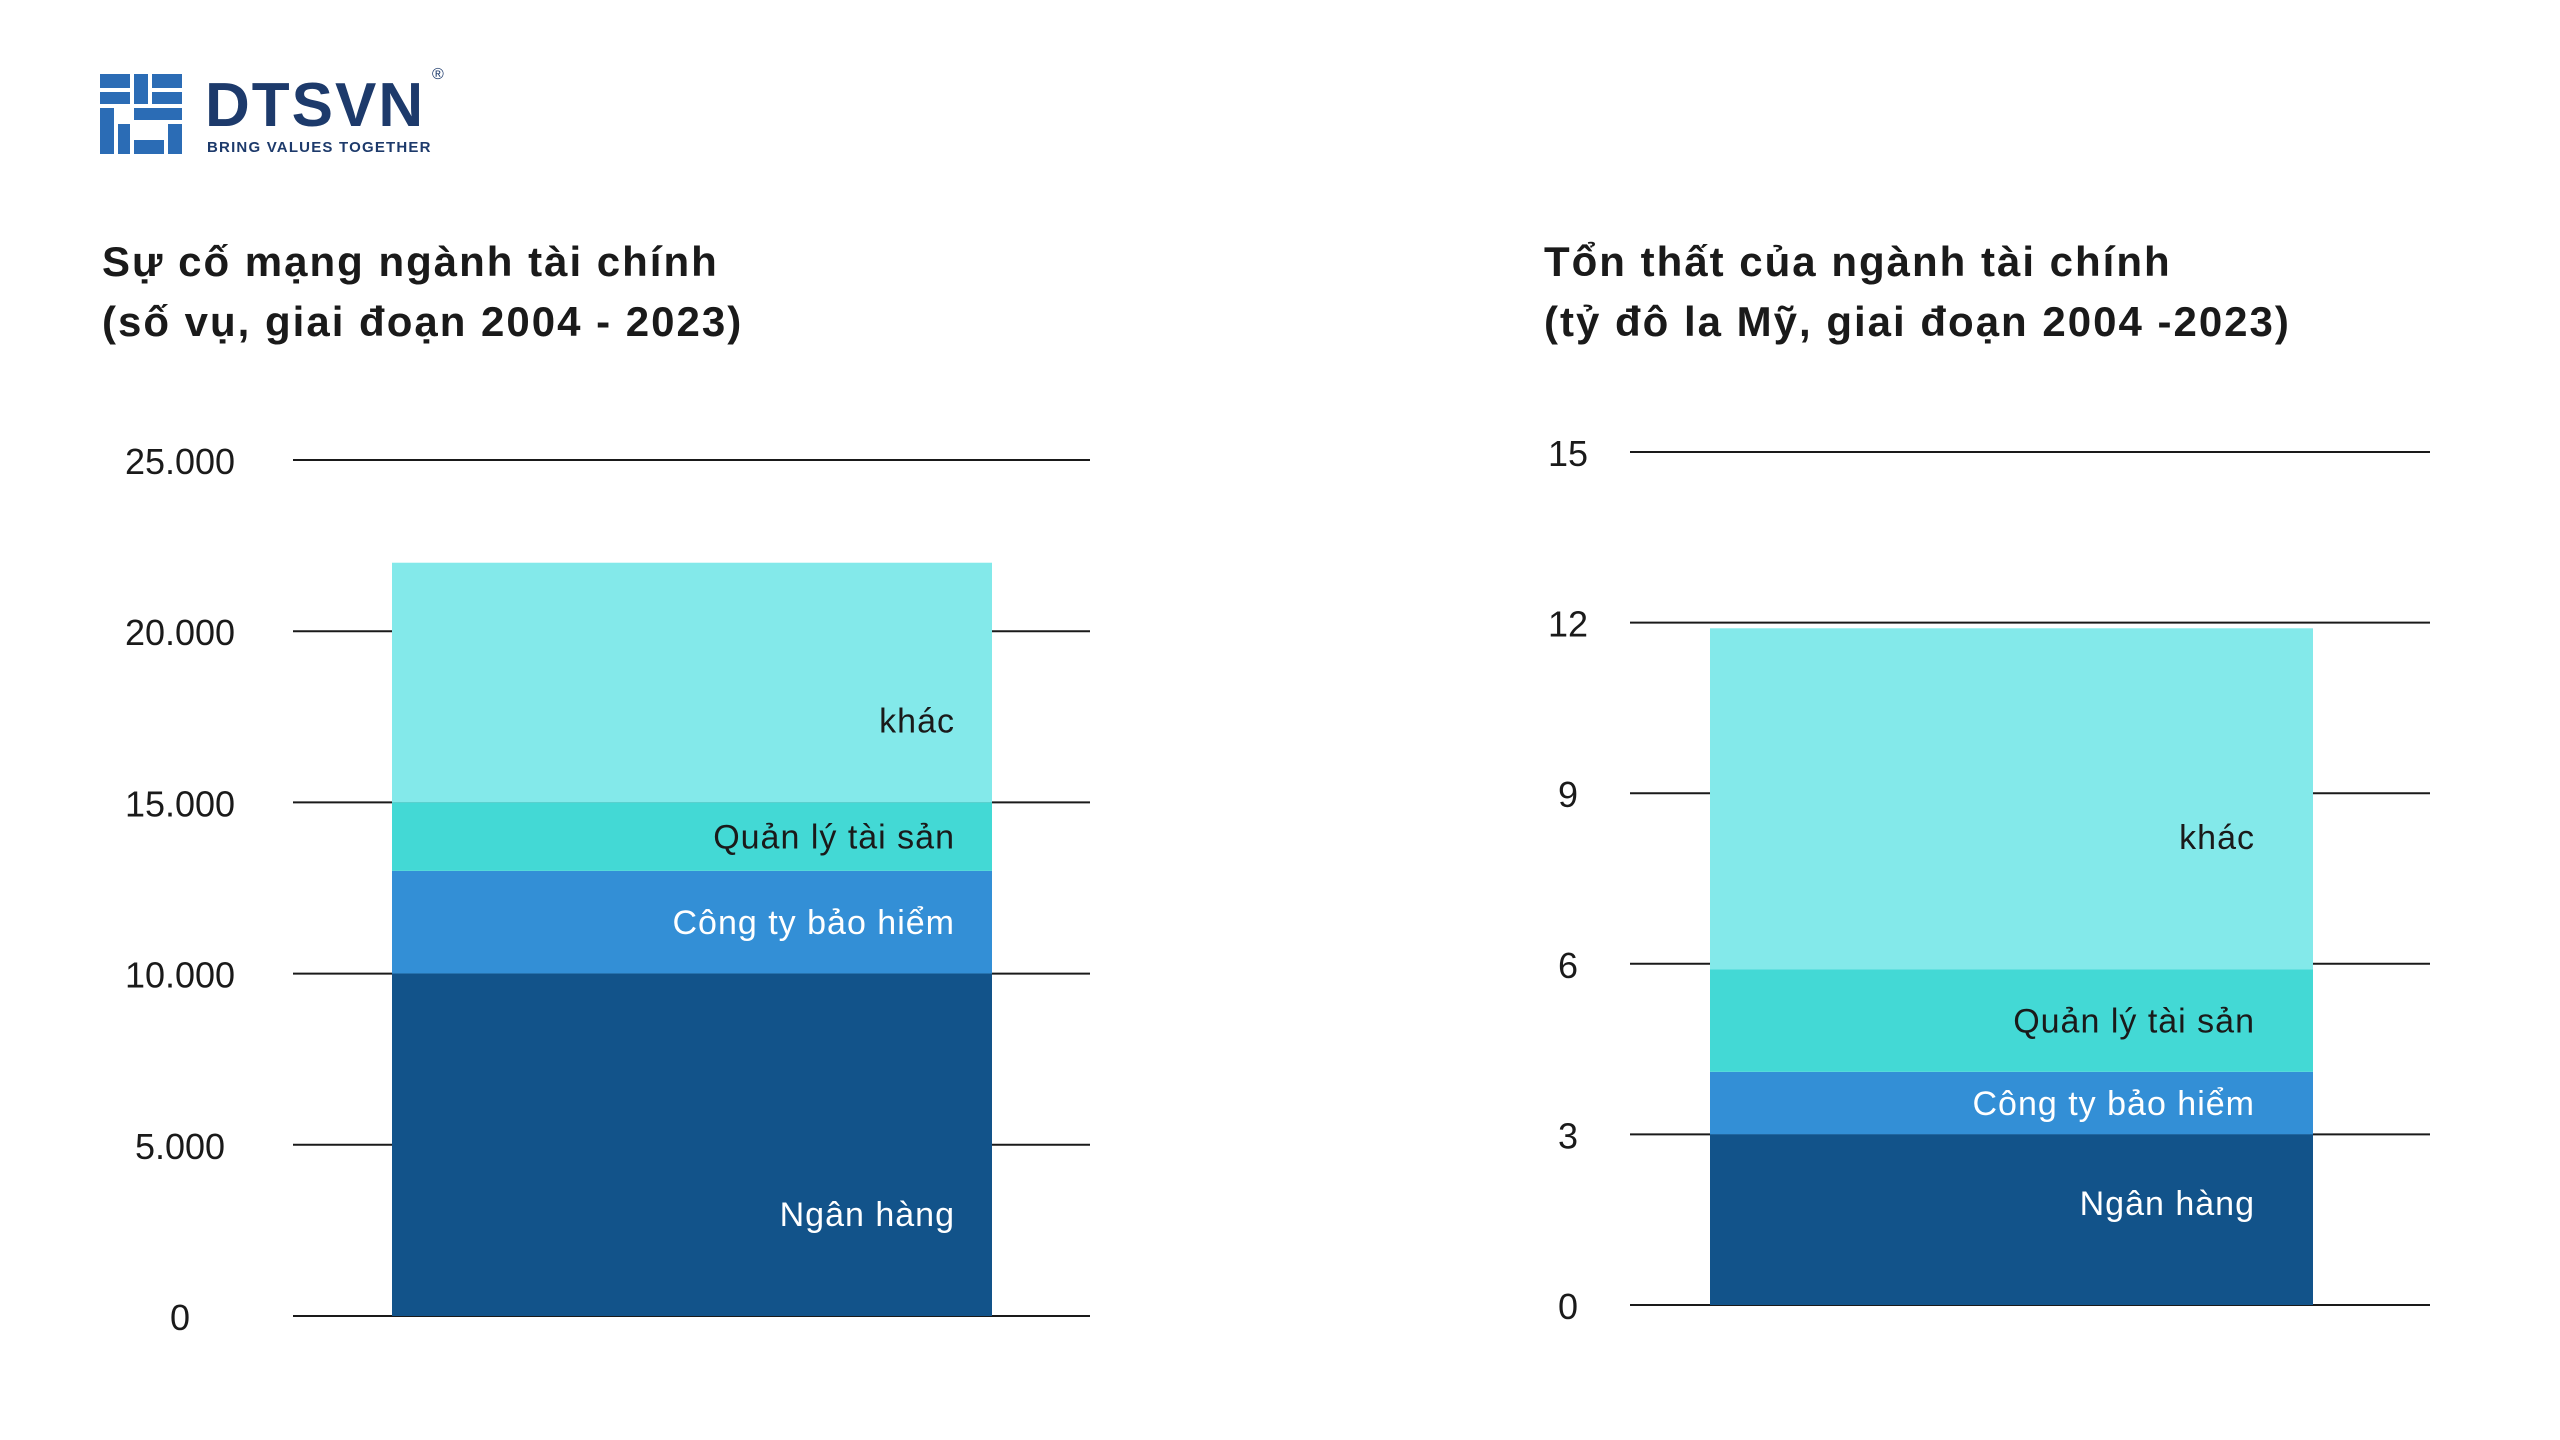 The image size is (2560, 1440). Describe the element at coordinates (180, 975) in the screenshot. I see `y-tick-label: 10.000` at that location.